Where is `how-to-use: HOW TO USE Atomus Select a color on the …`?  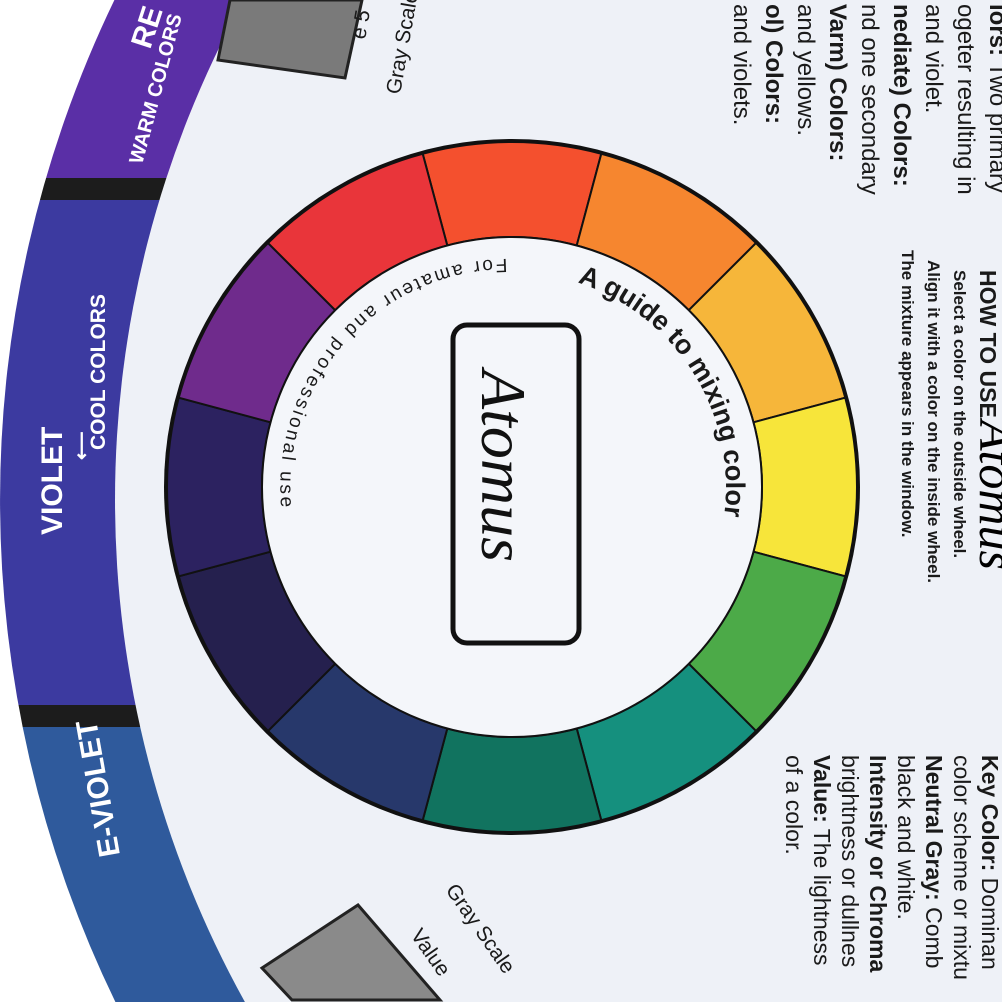 how-to-use: HOW TO USE Atomus Select a color on the … is located at coordinates (950, 416).